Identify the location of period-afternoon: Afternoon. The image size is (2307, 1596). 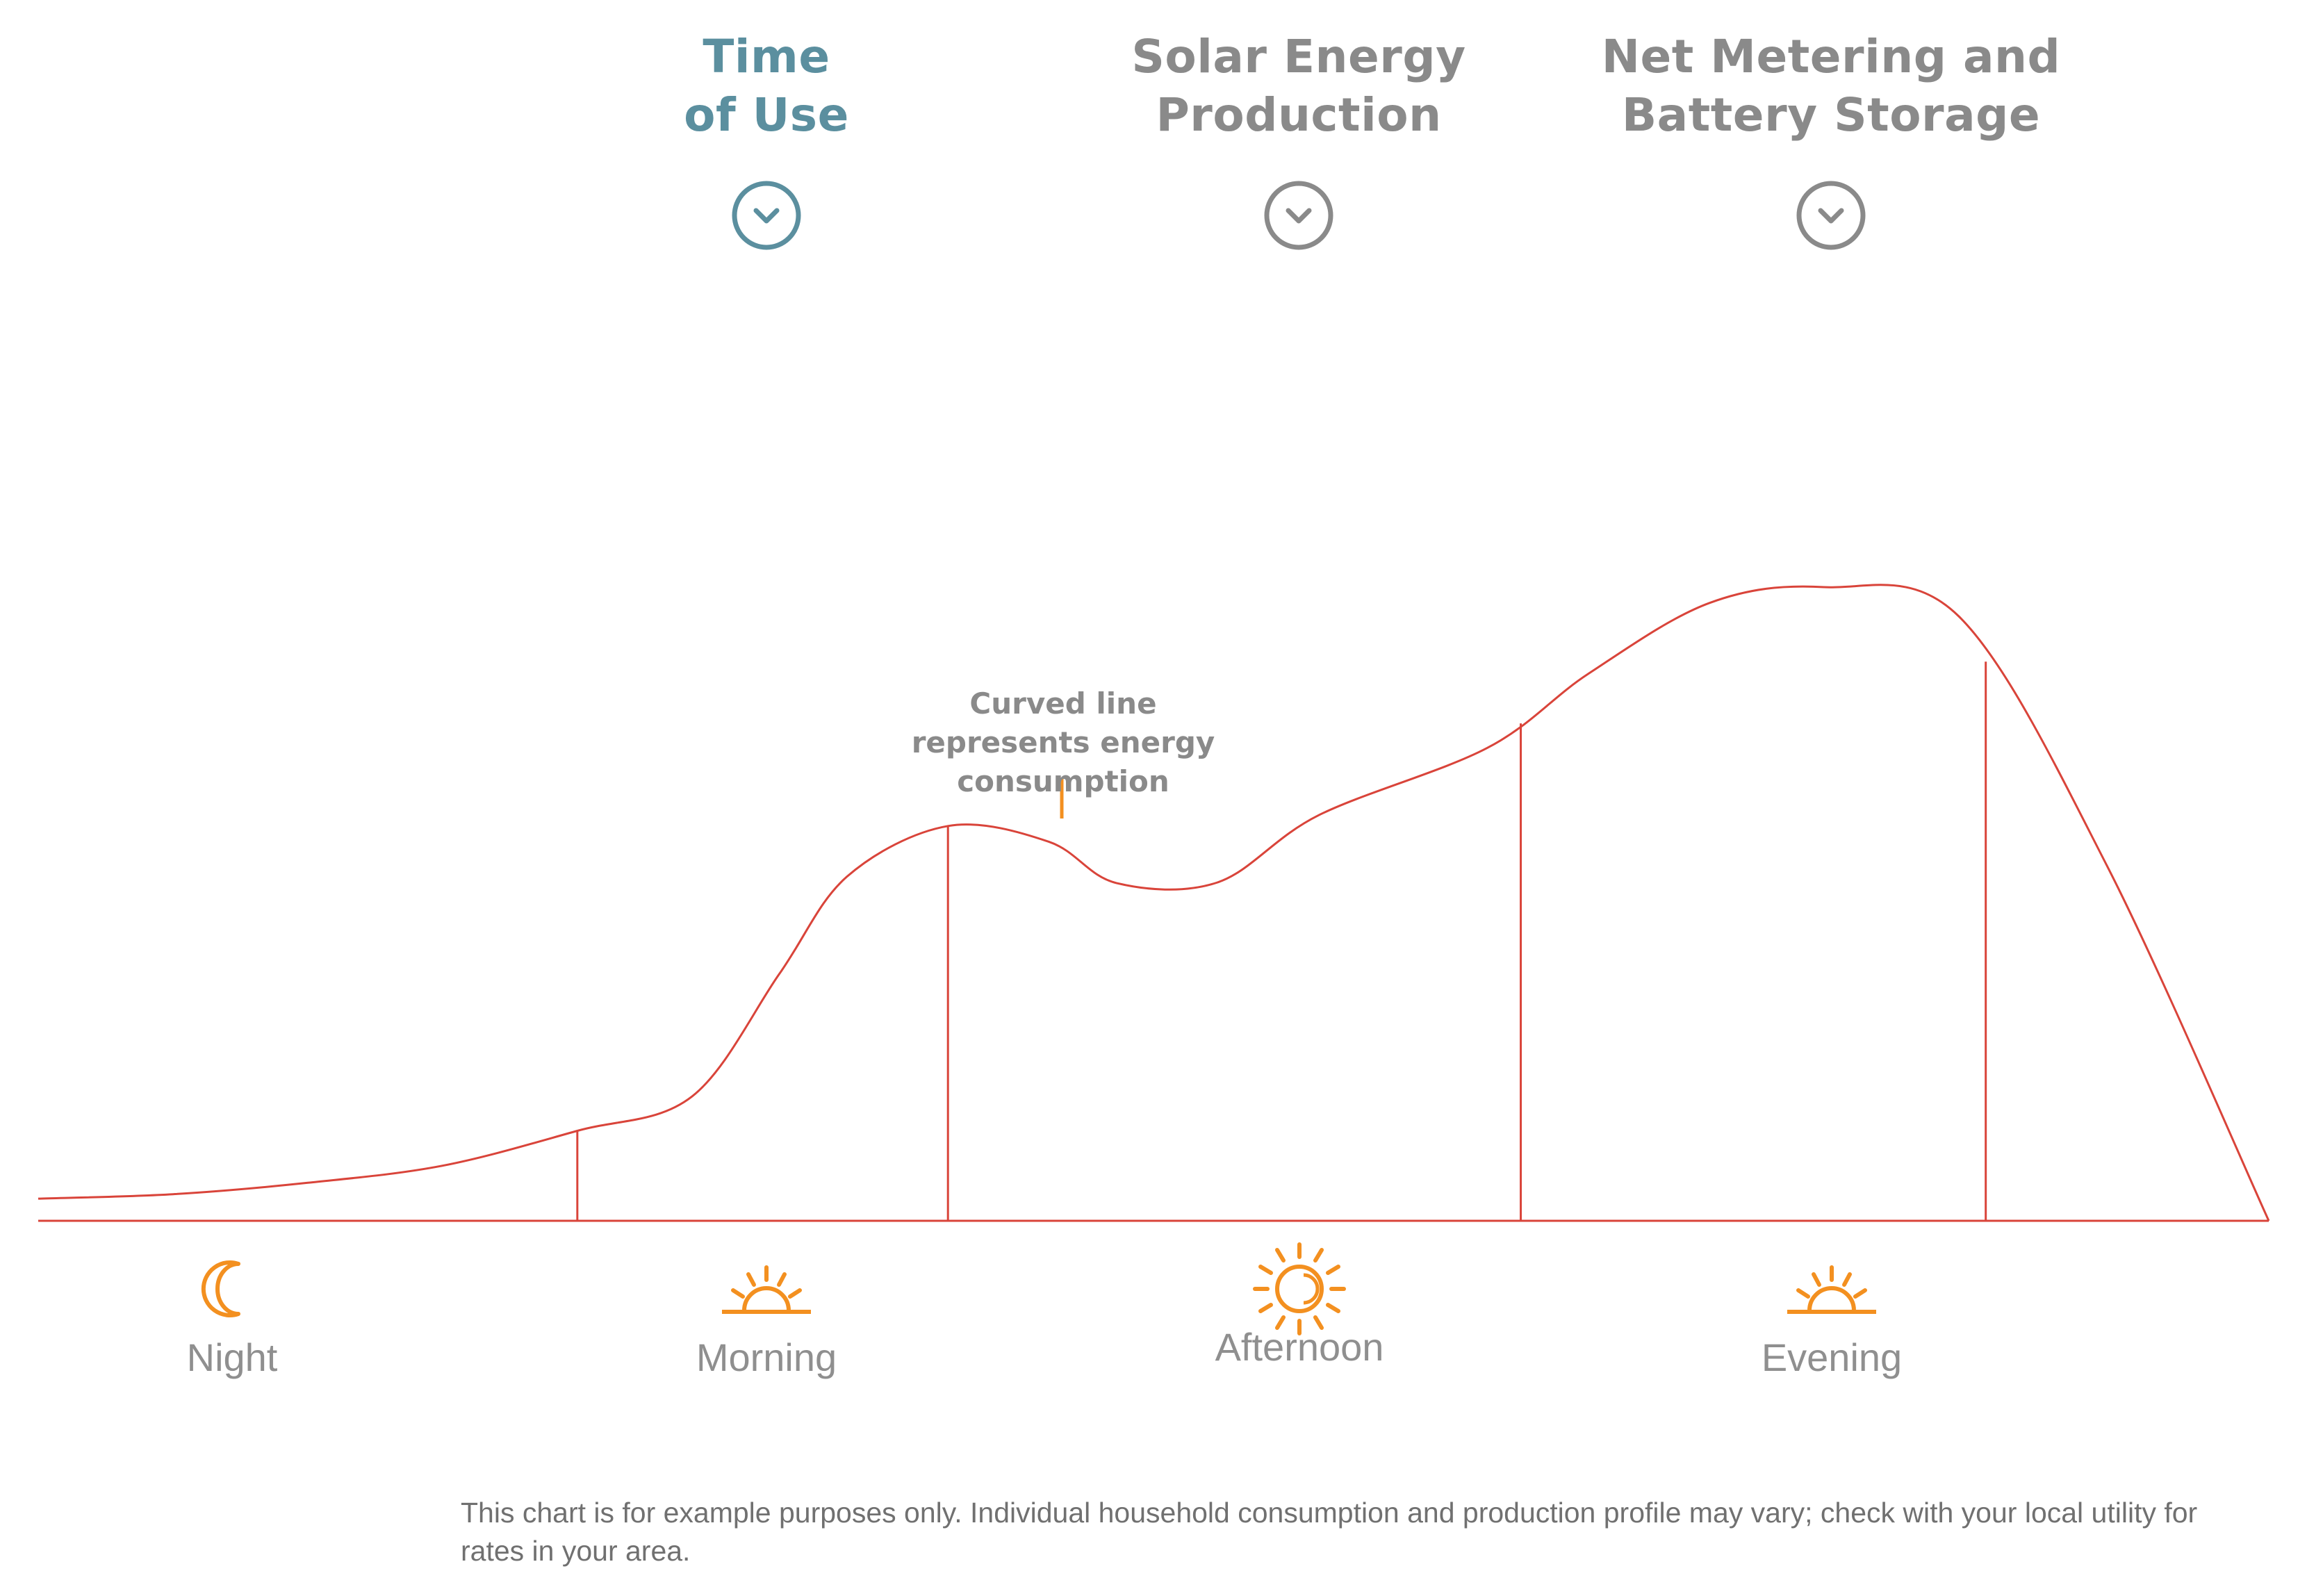
(1300, 1306).